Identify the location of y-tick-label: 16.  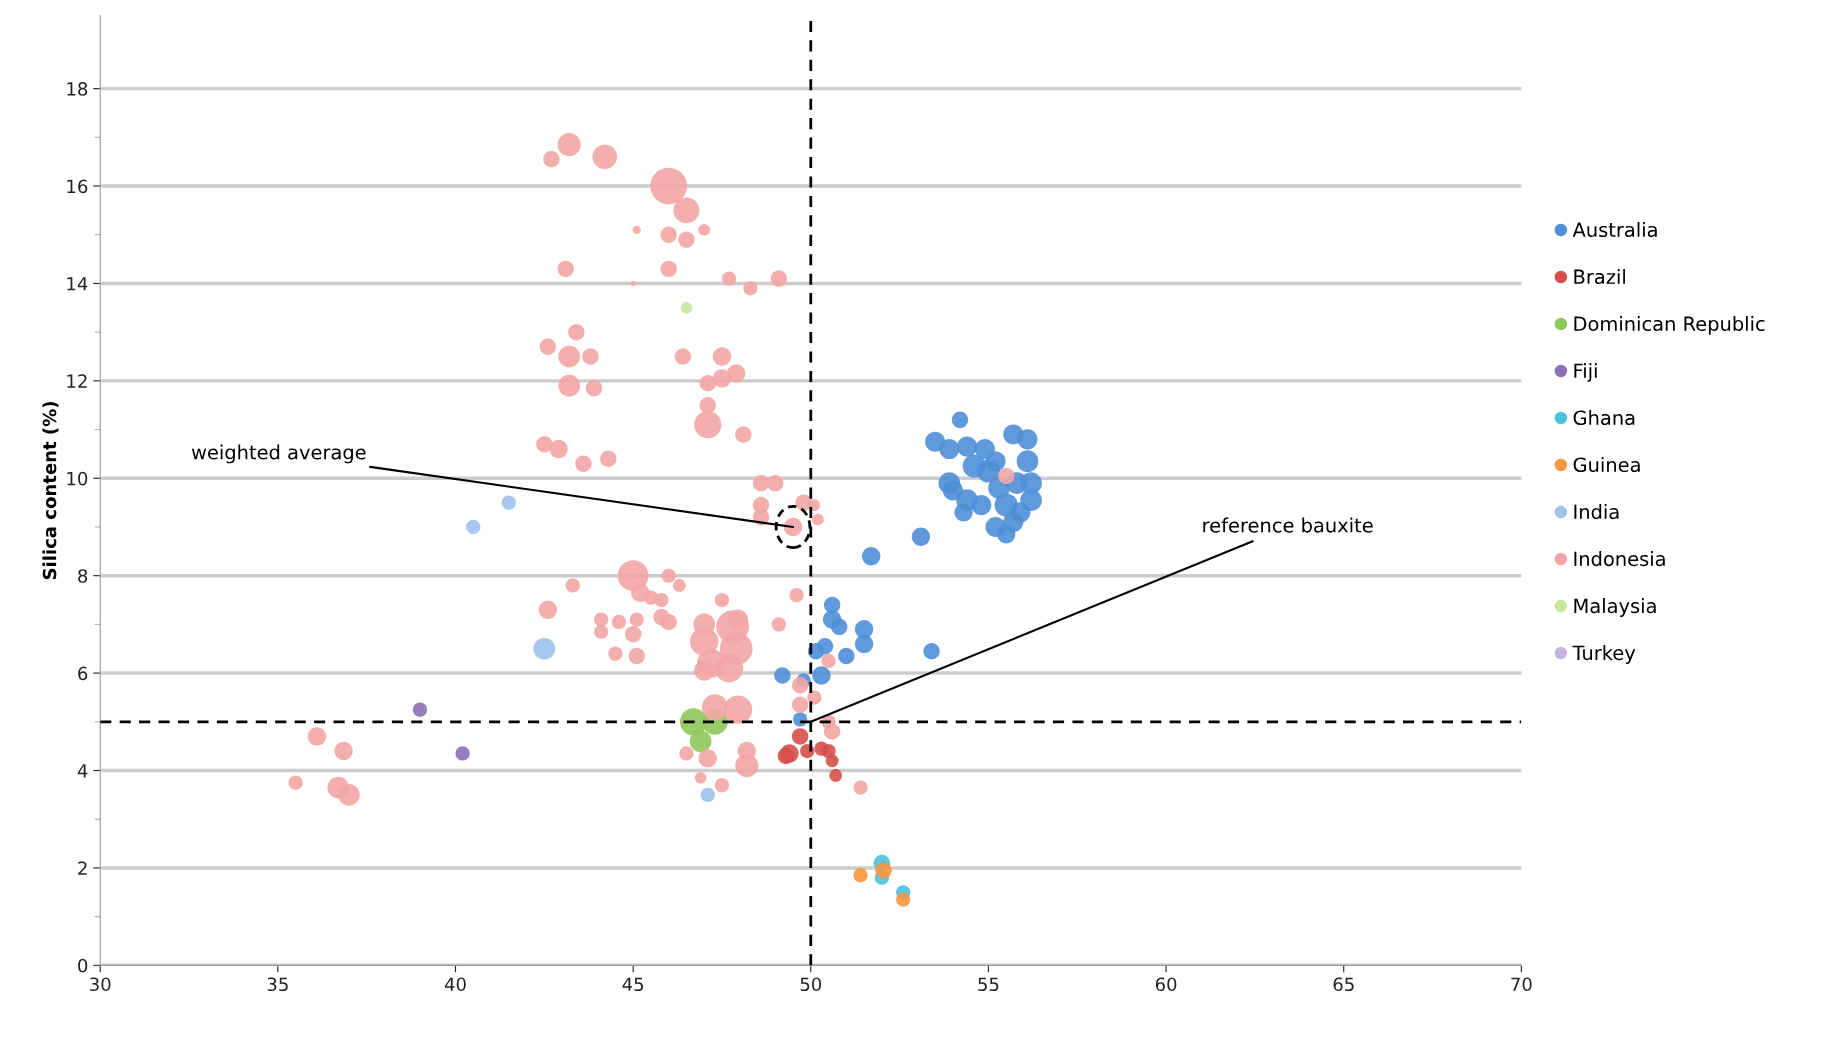
(77, 186).